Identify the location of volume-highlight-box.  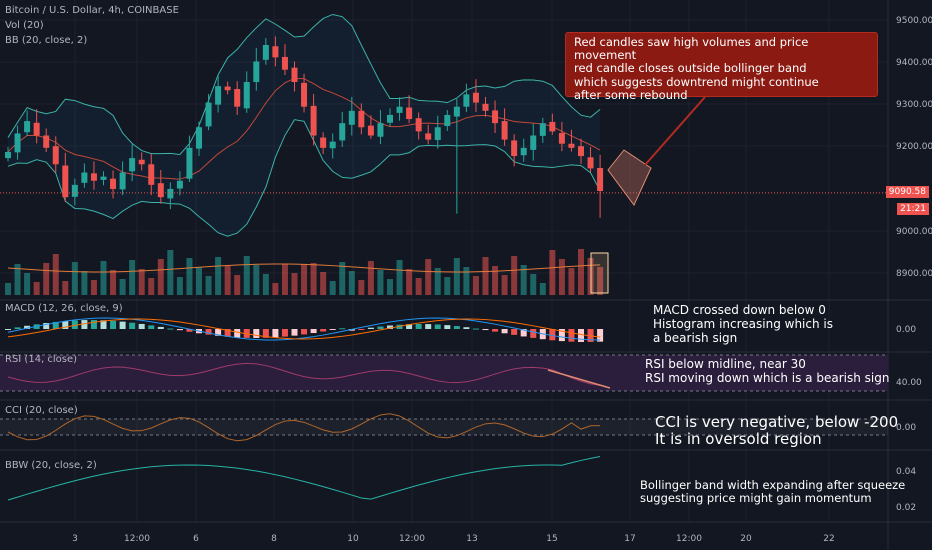
(599, 273).